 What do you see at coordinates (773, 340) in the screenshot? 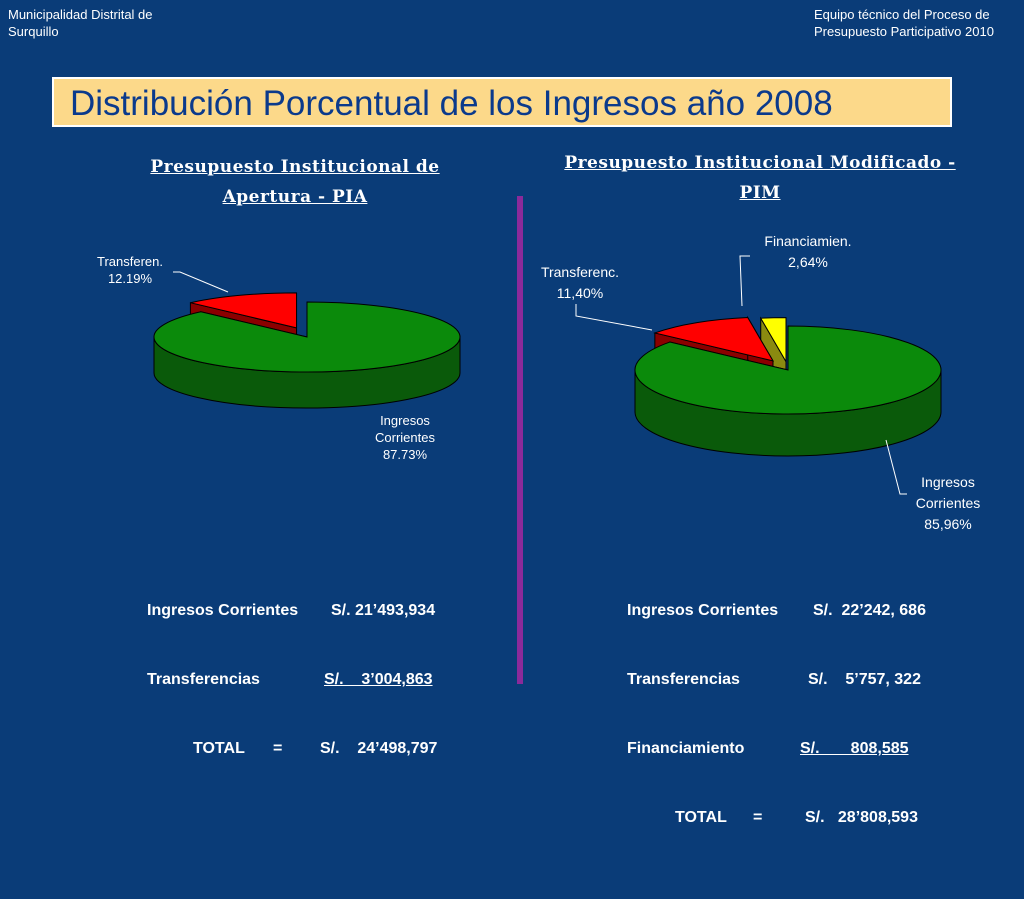
I see `pim-slice-2-top` at bounding box center [773, 340].